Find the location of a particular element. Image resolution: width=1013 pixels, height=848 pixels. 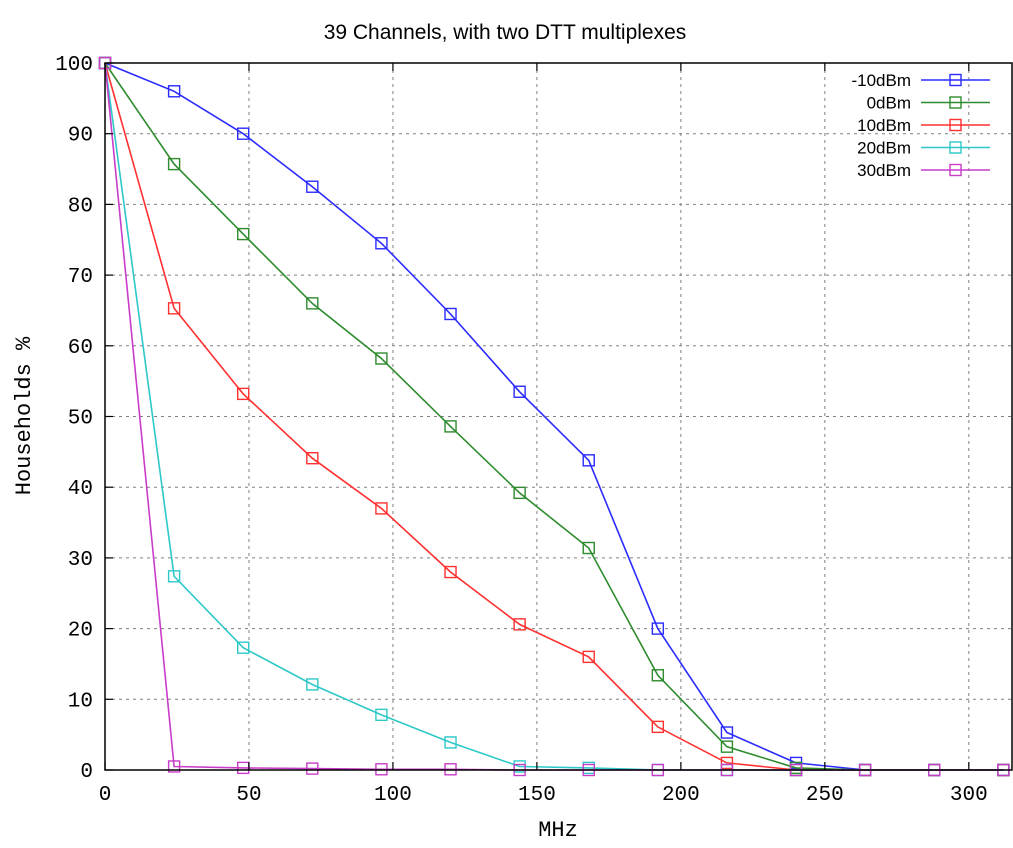

legend-label: -10dBm is located at coordinates (881, 80).